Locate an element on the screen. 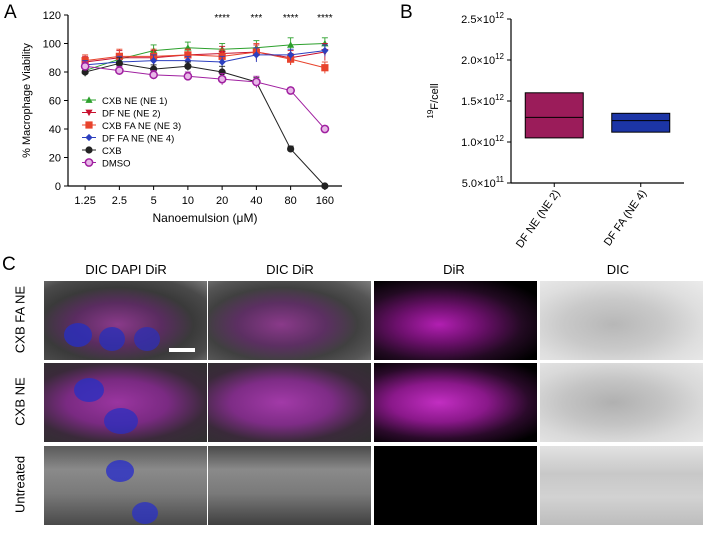 This screenshot has width=704, height=535. y-tick-label: 40 is located at coordinates (55, 130).